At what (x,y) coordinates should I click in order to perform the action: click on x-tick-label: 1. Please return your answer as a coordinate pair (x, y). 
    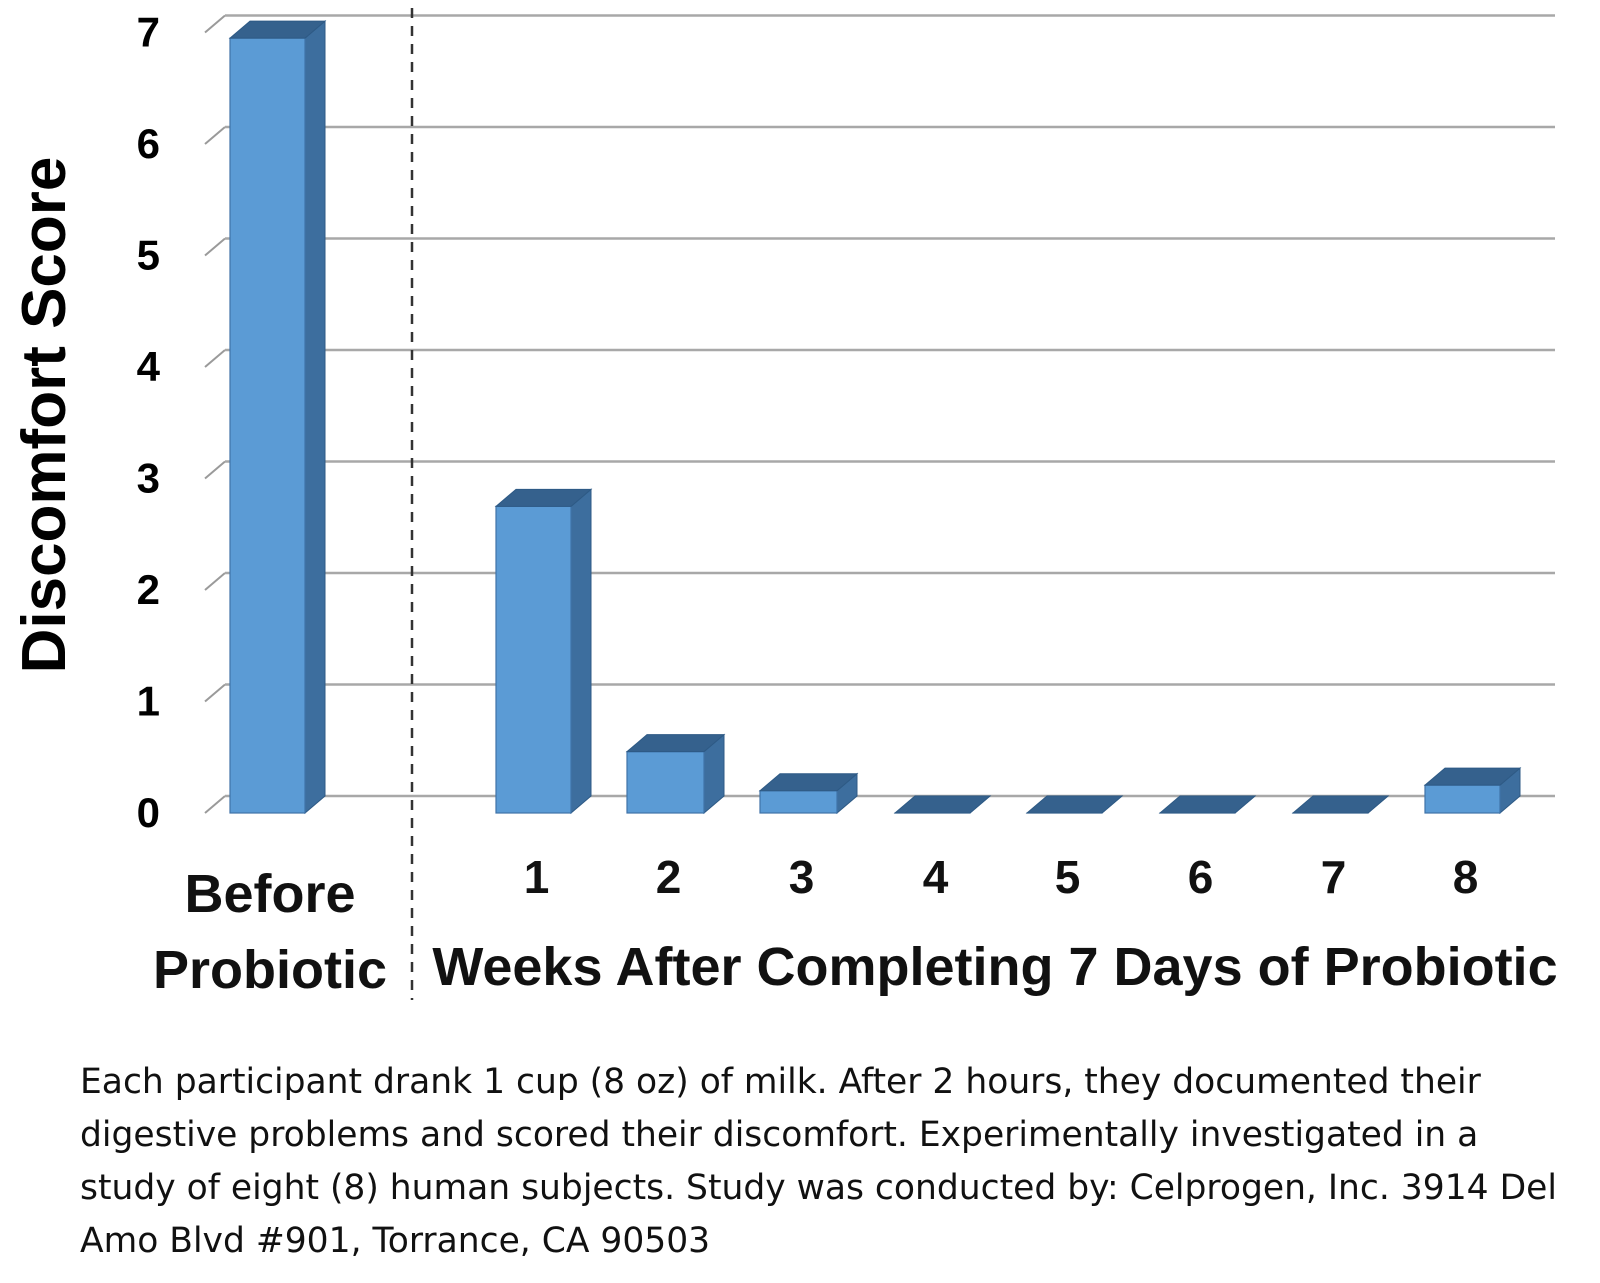
    Looking at the image, I should click on (537, 877).